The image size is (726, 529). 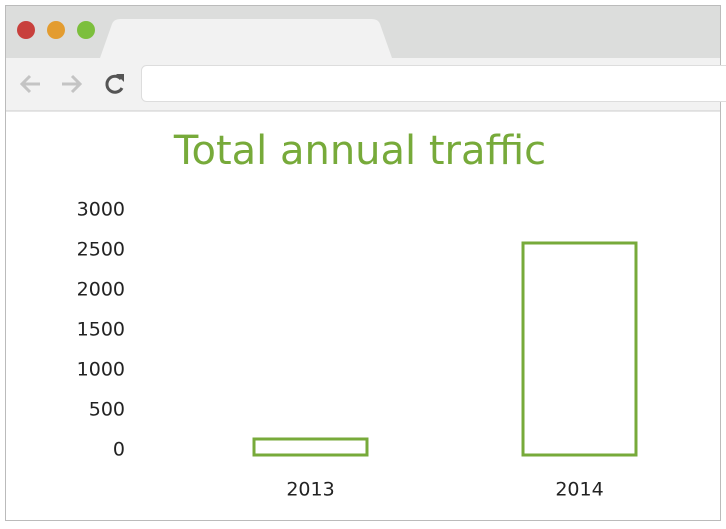 I want to click on x-tick-label: 2014, so click(x=579, y=490).